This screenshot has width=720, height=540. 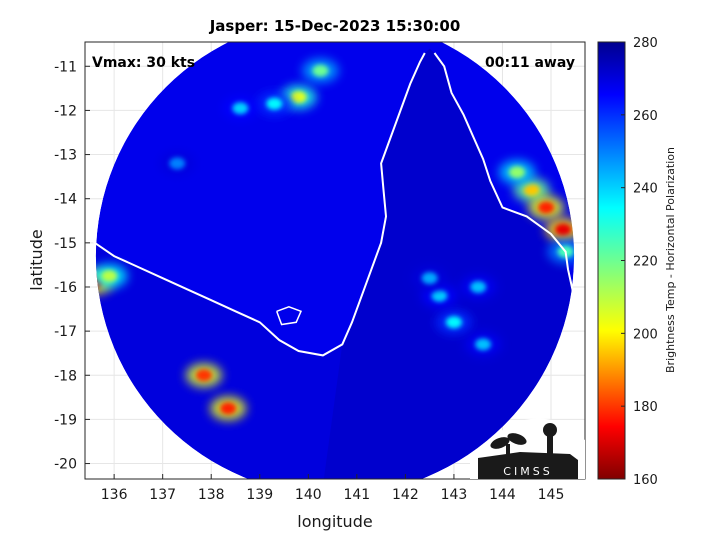 What do you see at coordinates (162, 495) in the screenshot?
I see `x-tick-label: 137` at bounding box center [162, 495].